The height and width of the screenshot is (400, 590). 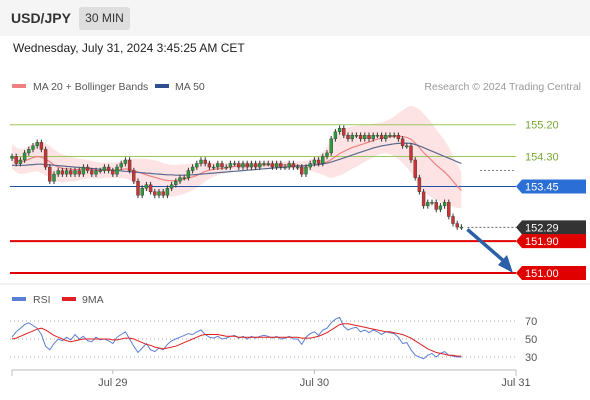 What do you see at coordinates (42, 300) in the screenshot?
I see `legend-label-rsi: RSI` at bounding box center [42, 300].